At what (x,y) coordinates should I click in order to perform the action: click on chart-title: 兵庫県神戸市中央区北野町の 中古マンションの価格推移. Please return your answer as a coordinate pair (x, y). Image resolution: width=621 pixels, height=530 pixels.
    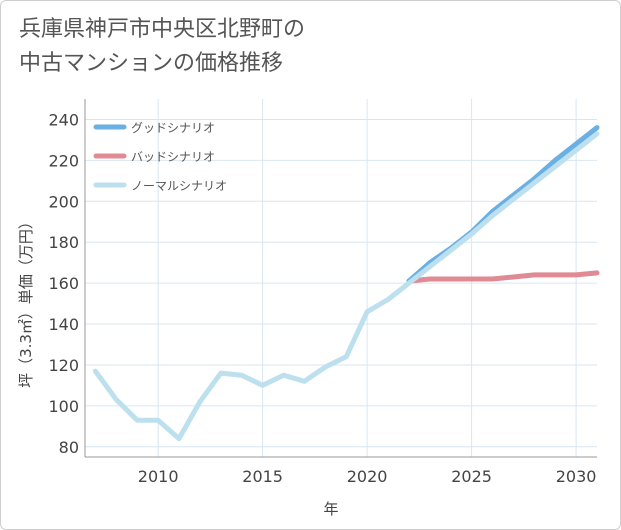
    Looking at the image, I should click on (162, 47).